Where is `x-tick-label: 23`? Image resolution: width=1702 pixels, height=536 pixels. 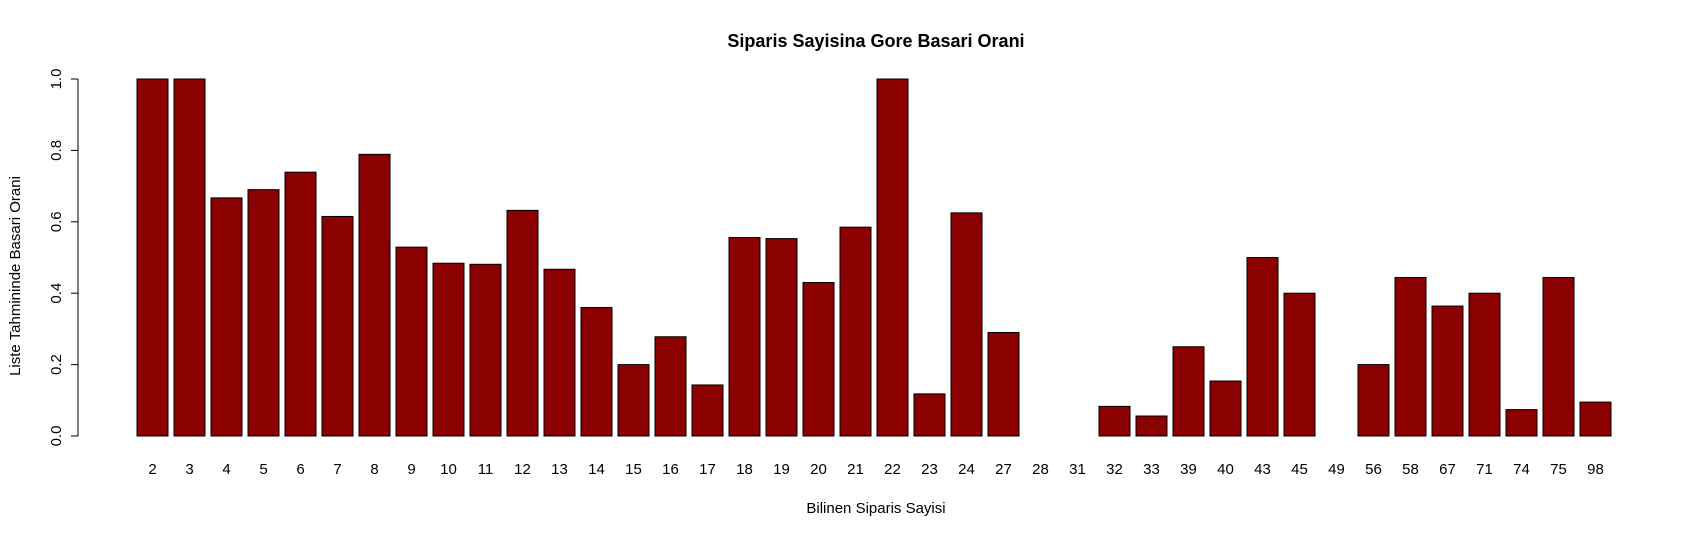 x-tick-label: 23 is located at coordinates (929, 469).